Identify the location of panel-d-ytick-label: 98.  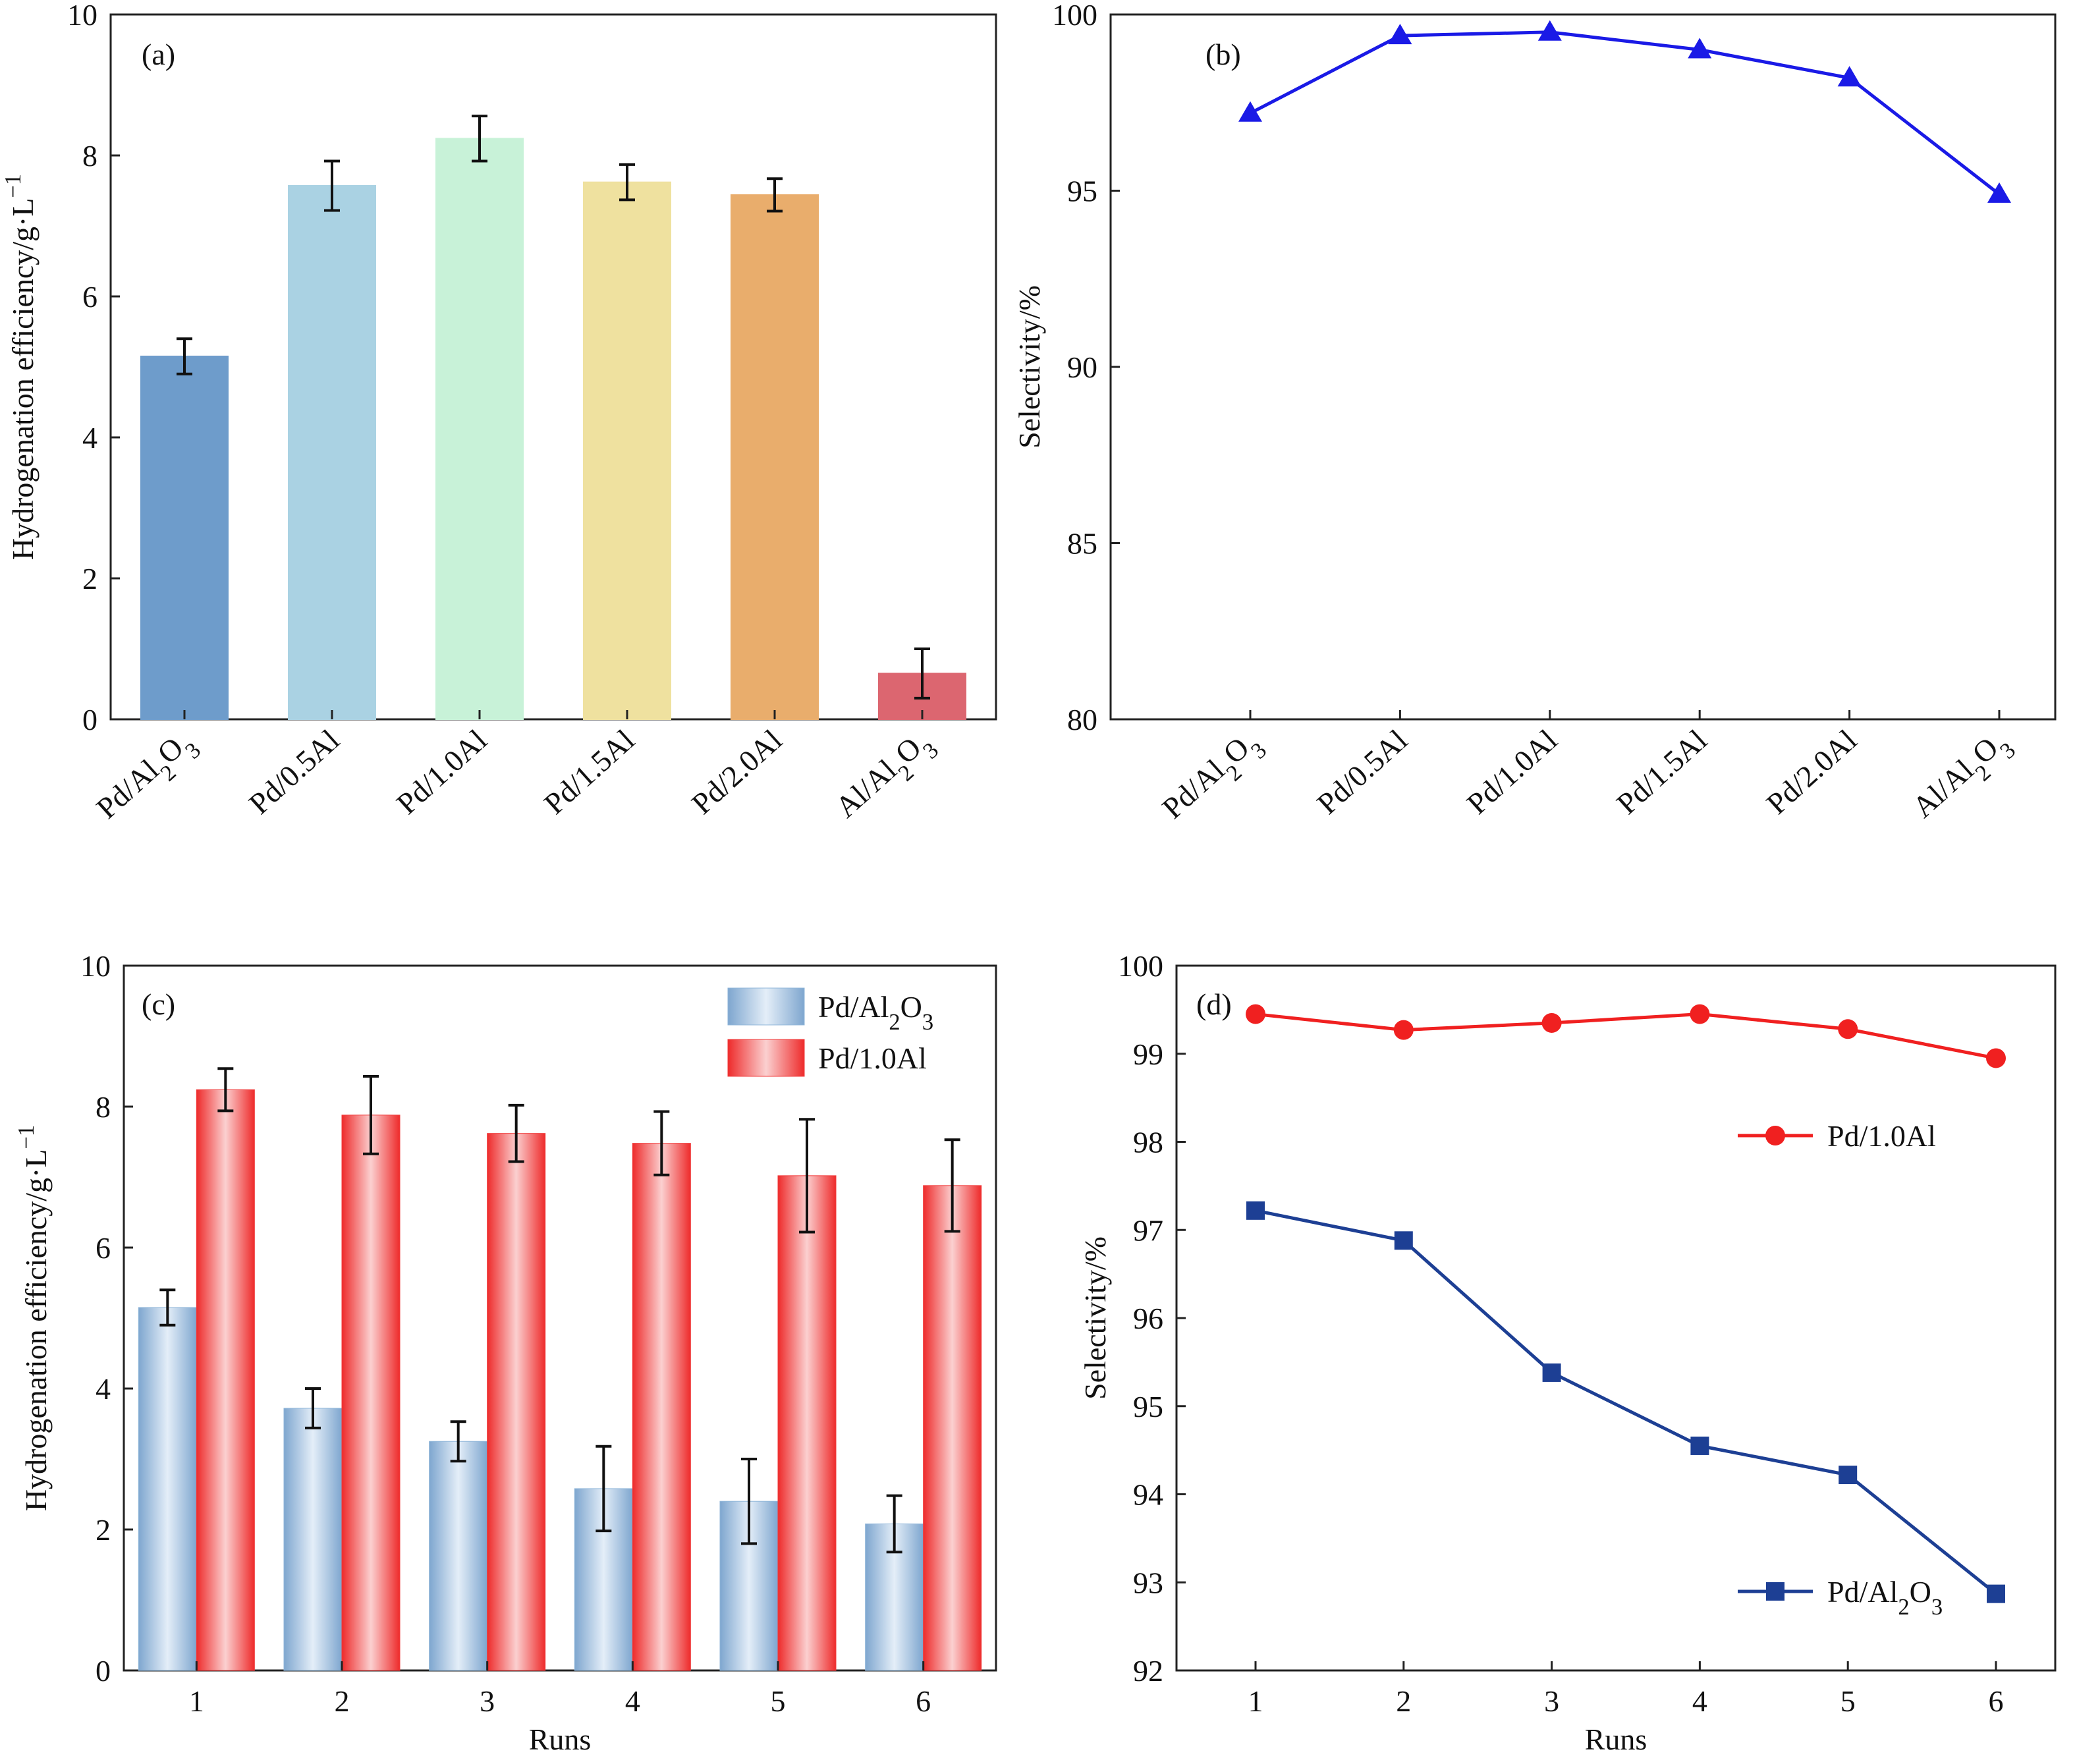
(1148, 1142).